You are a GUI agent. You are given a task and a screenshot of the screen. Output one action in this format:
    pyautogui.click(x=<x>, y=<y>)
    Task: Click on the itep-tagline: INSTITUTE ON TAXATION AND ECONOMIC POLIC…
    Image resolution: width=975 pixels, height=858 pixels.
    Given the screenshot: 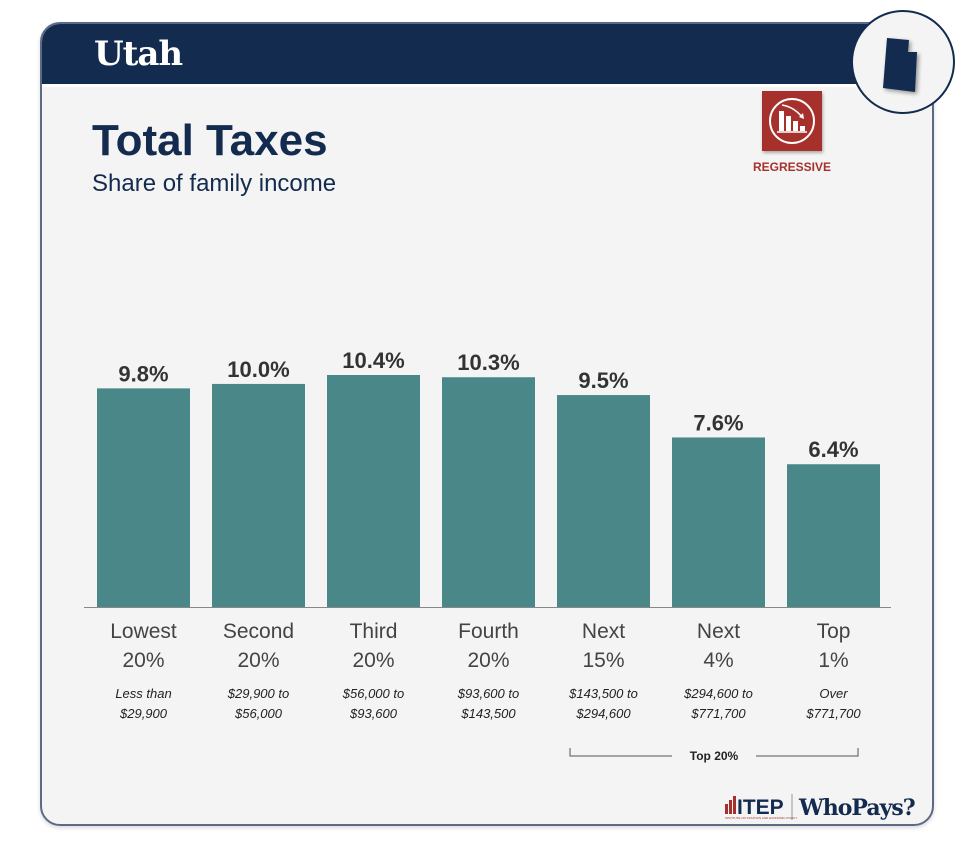 What is the action you would take?
    pyautogui.click(x=761, y=818)
    